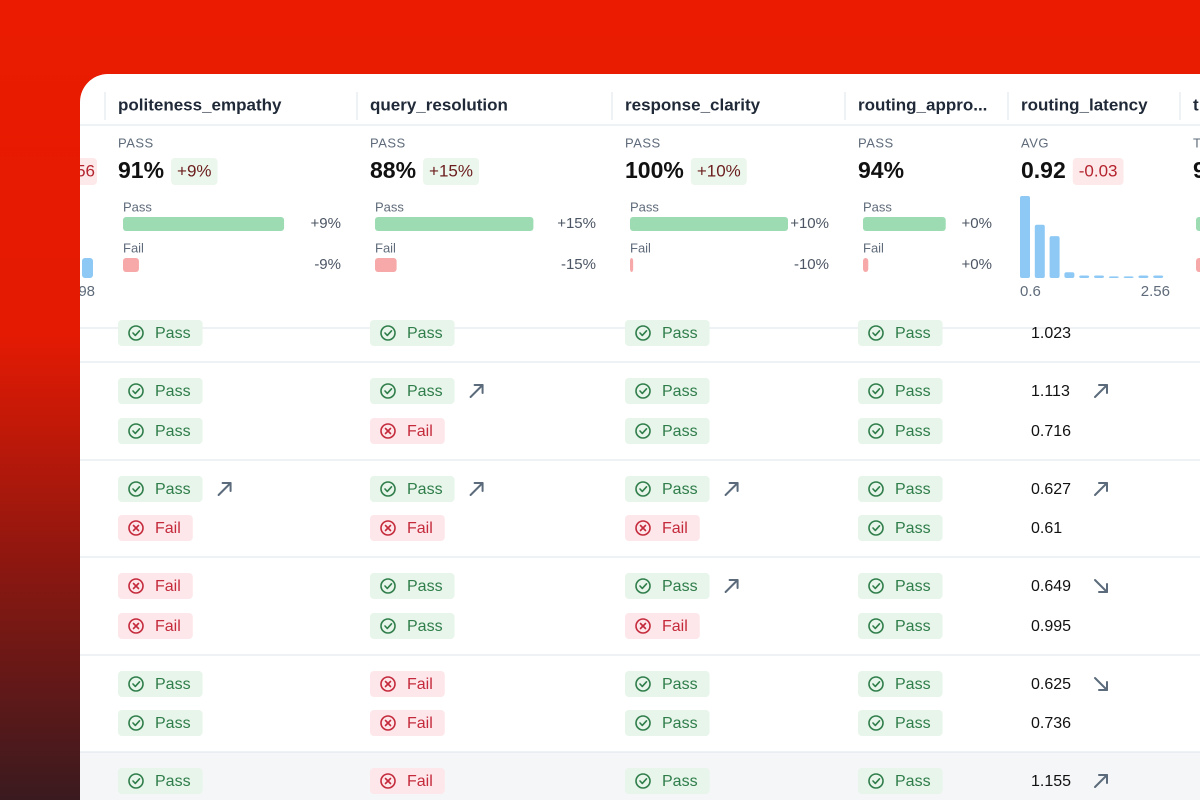  I want to click on latency-value: 1.023, so click(1051, 333).